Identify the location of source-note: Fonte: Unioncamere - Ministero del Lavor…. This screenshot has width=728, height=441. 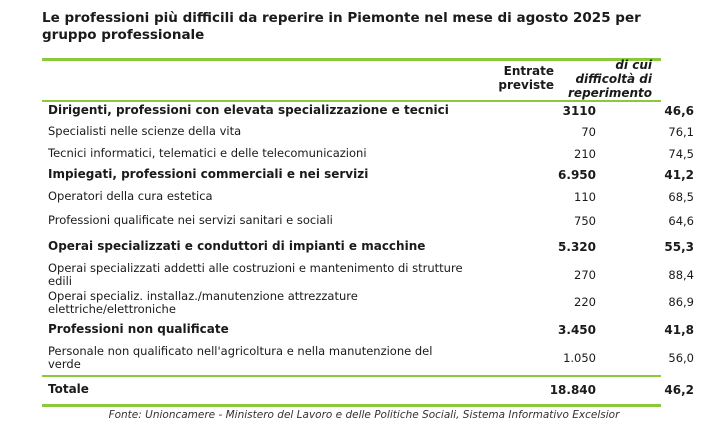
(364, 415).